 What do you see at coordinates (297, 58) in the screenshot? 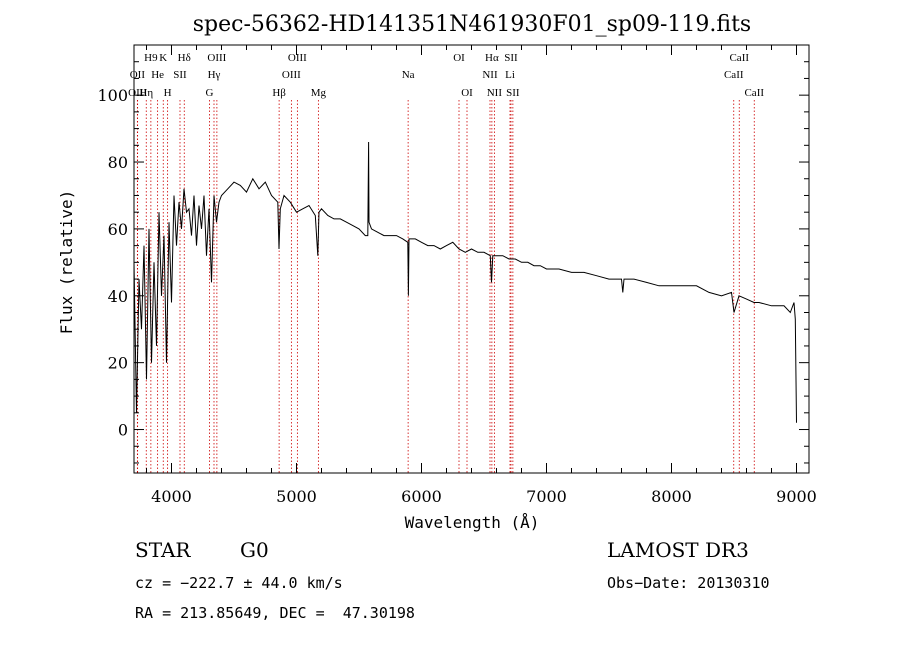
I see `line-label-OIII-5007: OIII` at bounding box center [297, 58].